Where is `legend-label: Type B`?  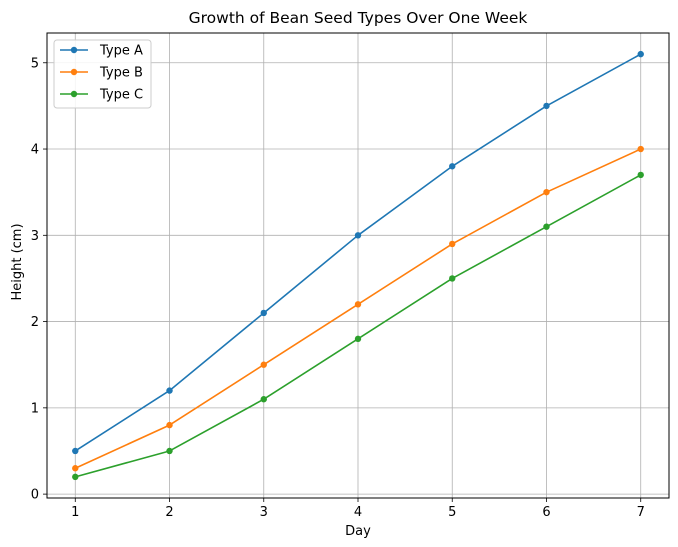 legend-label: Type B is located at coordinates (121, 73).